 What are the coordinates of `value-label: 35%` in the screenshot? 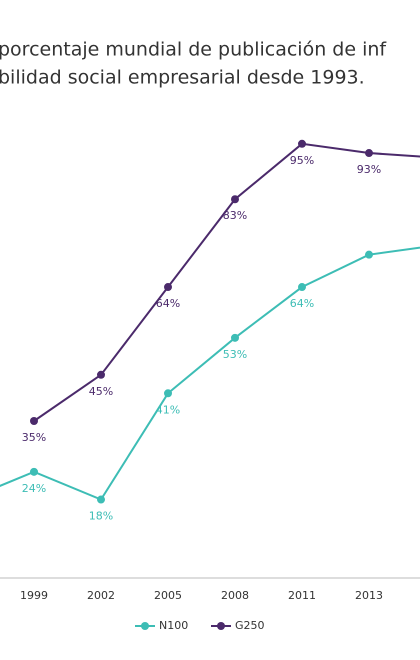 It's located at (34, 437).